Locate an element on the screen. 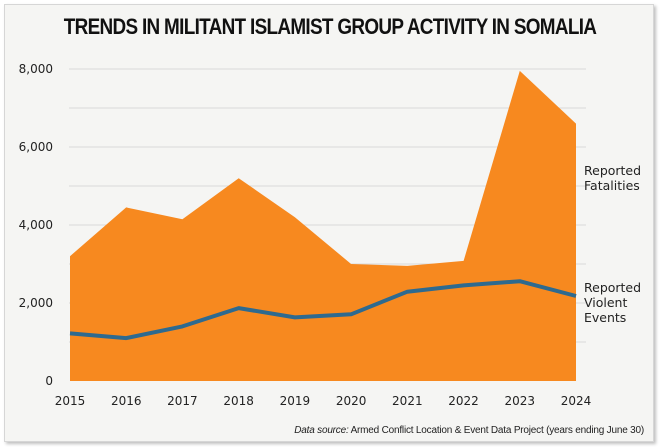  legend-label: Reported Violent Events is located at coordinates (612, 302).